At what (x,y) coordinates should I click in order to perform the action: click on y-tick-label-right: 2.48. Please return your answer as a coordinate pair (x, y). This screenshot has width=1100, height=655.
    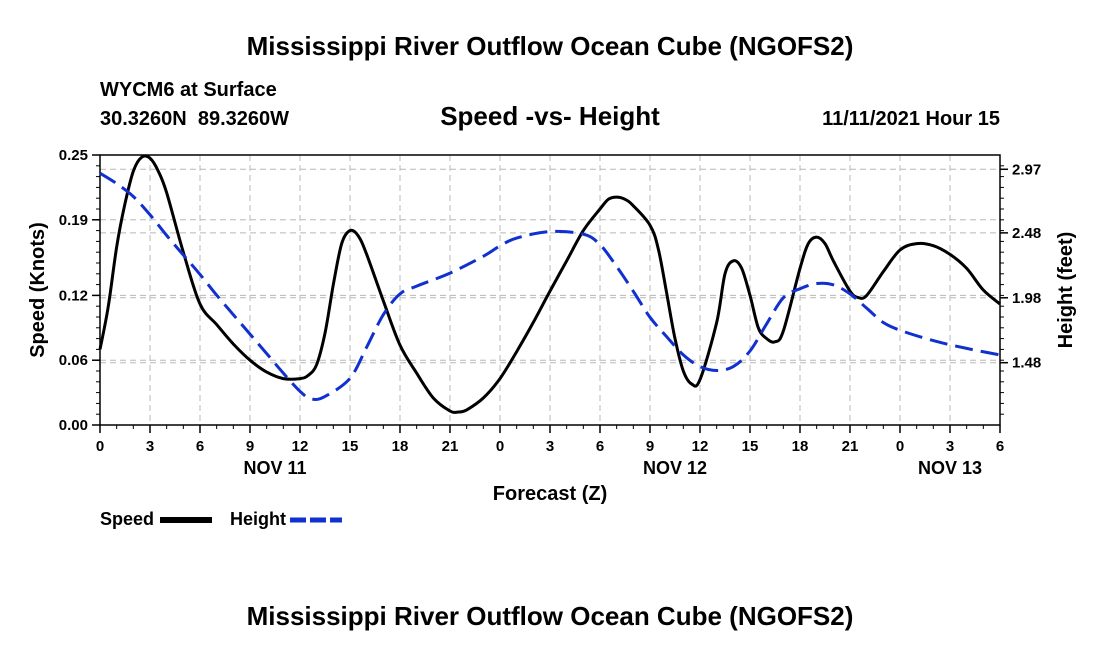
    Looking at the image, I should click on (1026, 233).